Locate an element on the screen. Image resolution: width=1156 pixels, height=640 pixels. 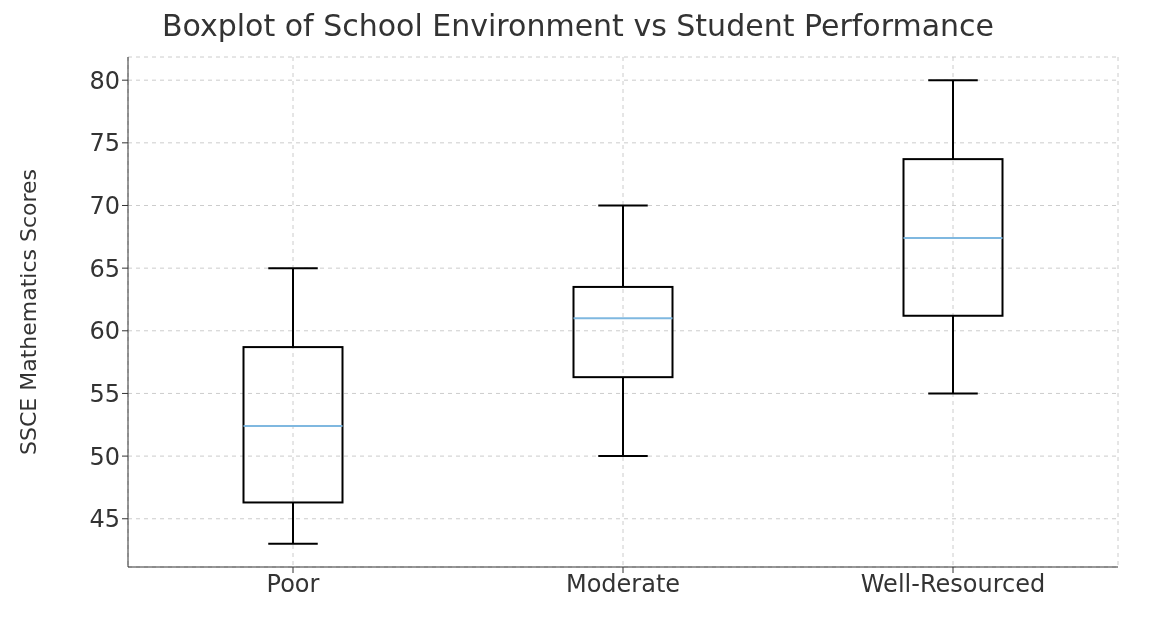
y-tick-label: 50 is located at coordinates (104, 456).